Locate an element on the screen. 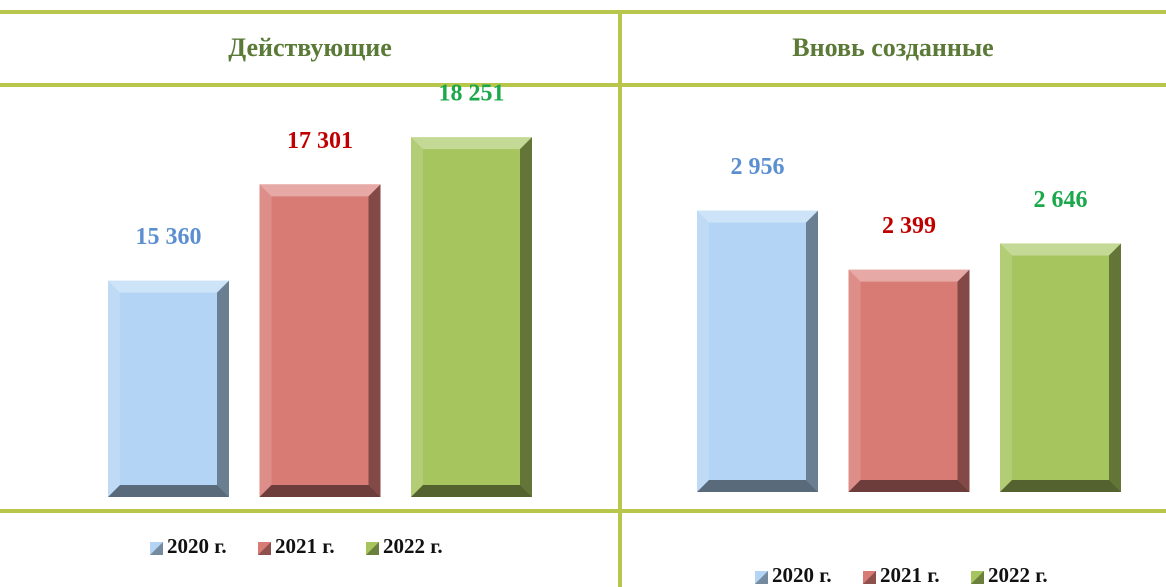  data-label: 2 399 is located at coordinates (909, 226).